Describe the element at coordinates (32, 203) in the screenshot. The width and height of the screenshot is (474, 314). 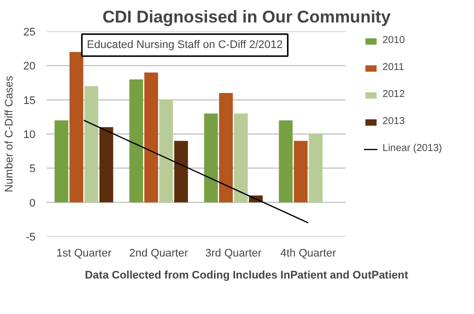
I see `y-tick-label: 0` at that location.